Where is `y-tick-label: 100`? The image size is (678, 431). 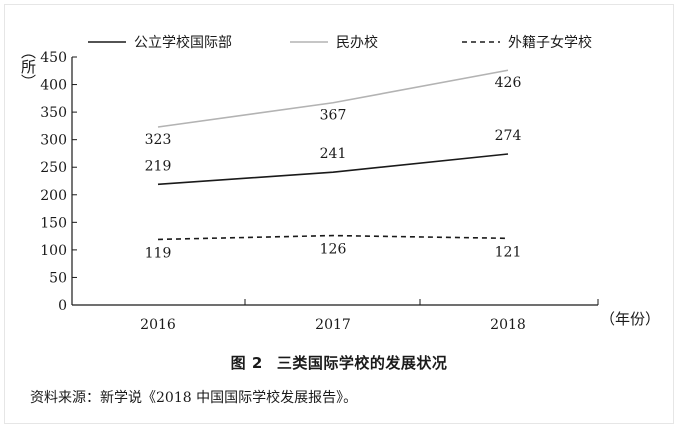
y-tick-label: 100 is located at coordinates (53, 251).